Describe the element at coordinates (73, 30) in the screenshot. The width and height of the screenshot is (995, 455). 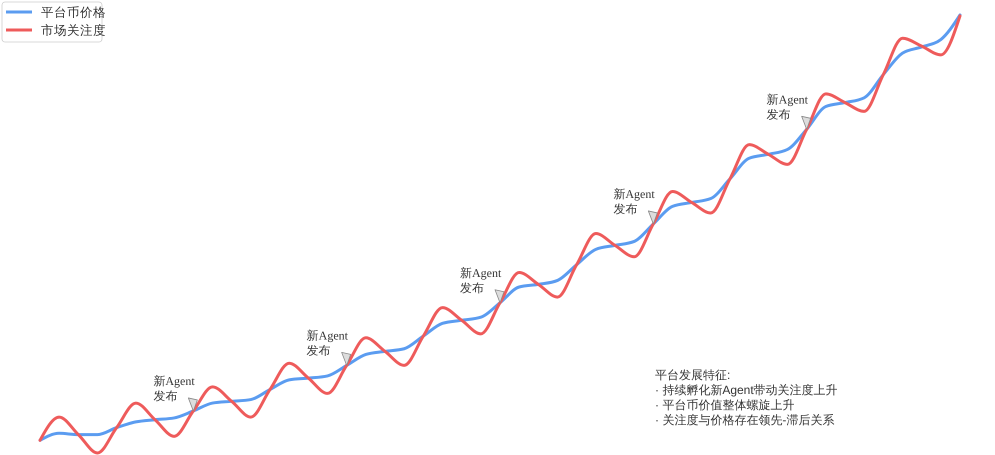
I see `legend-label: 市场关注度` at that location.